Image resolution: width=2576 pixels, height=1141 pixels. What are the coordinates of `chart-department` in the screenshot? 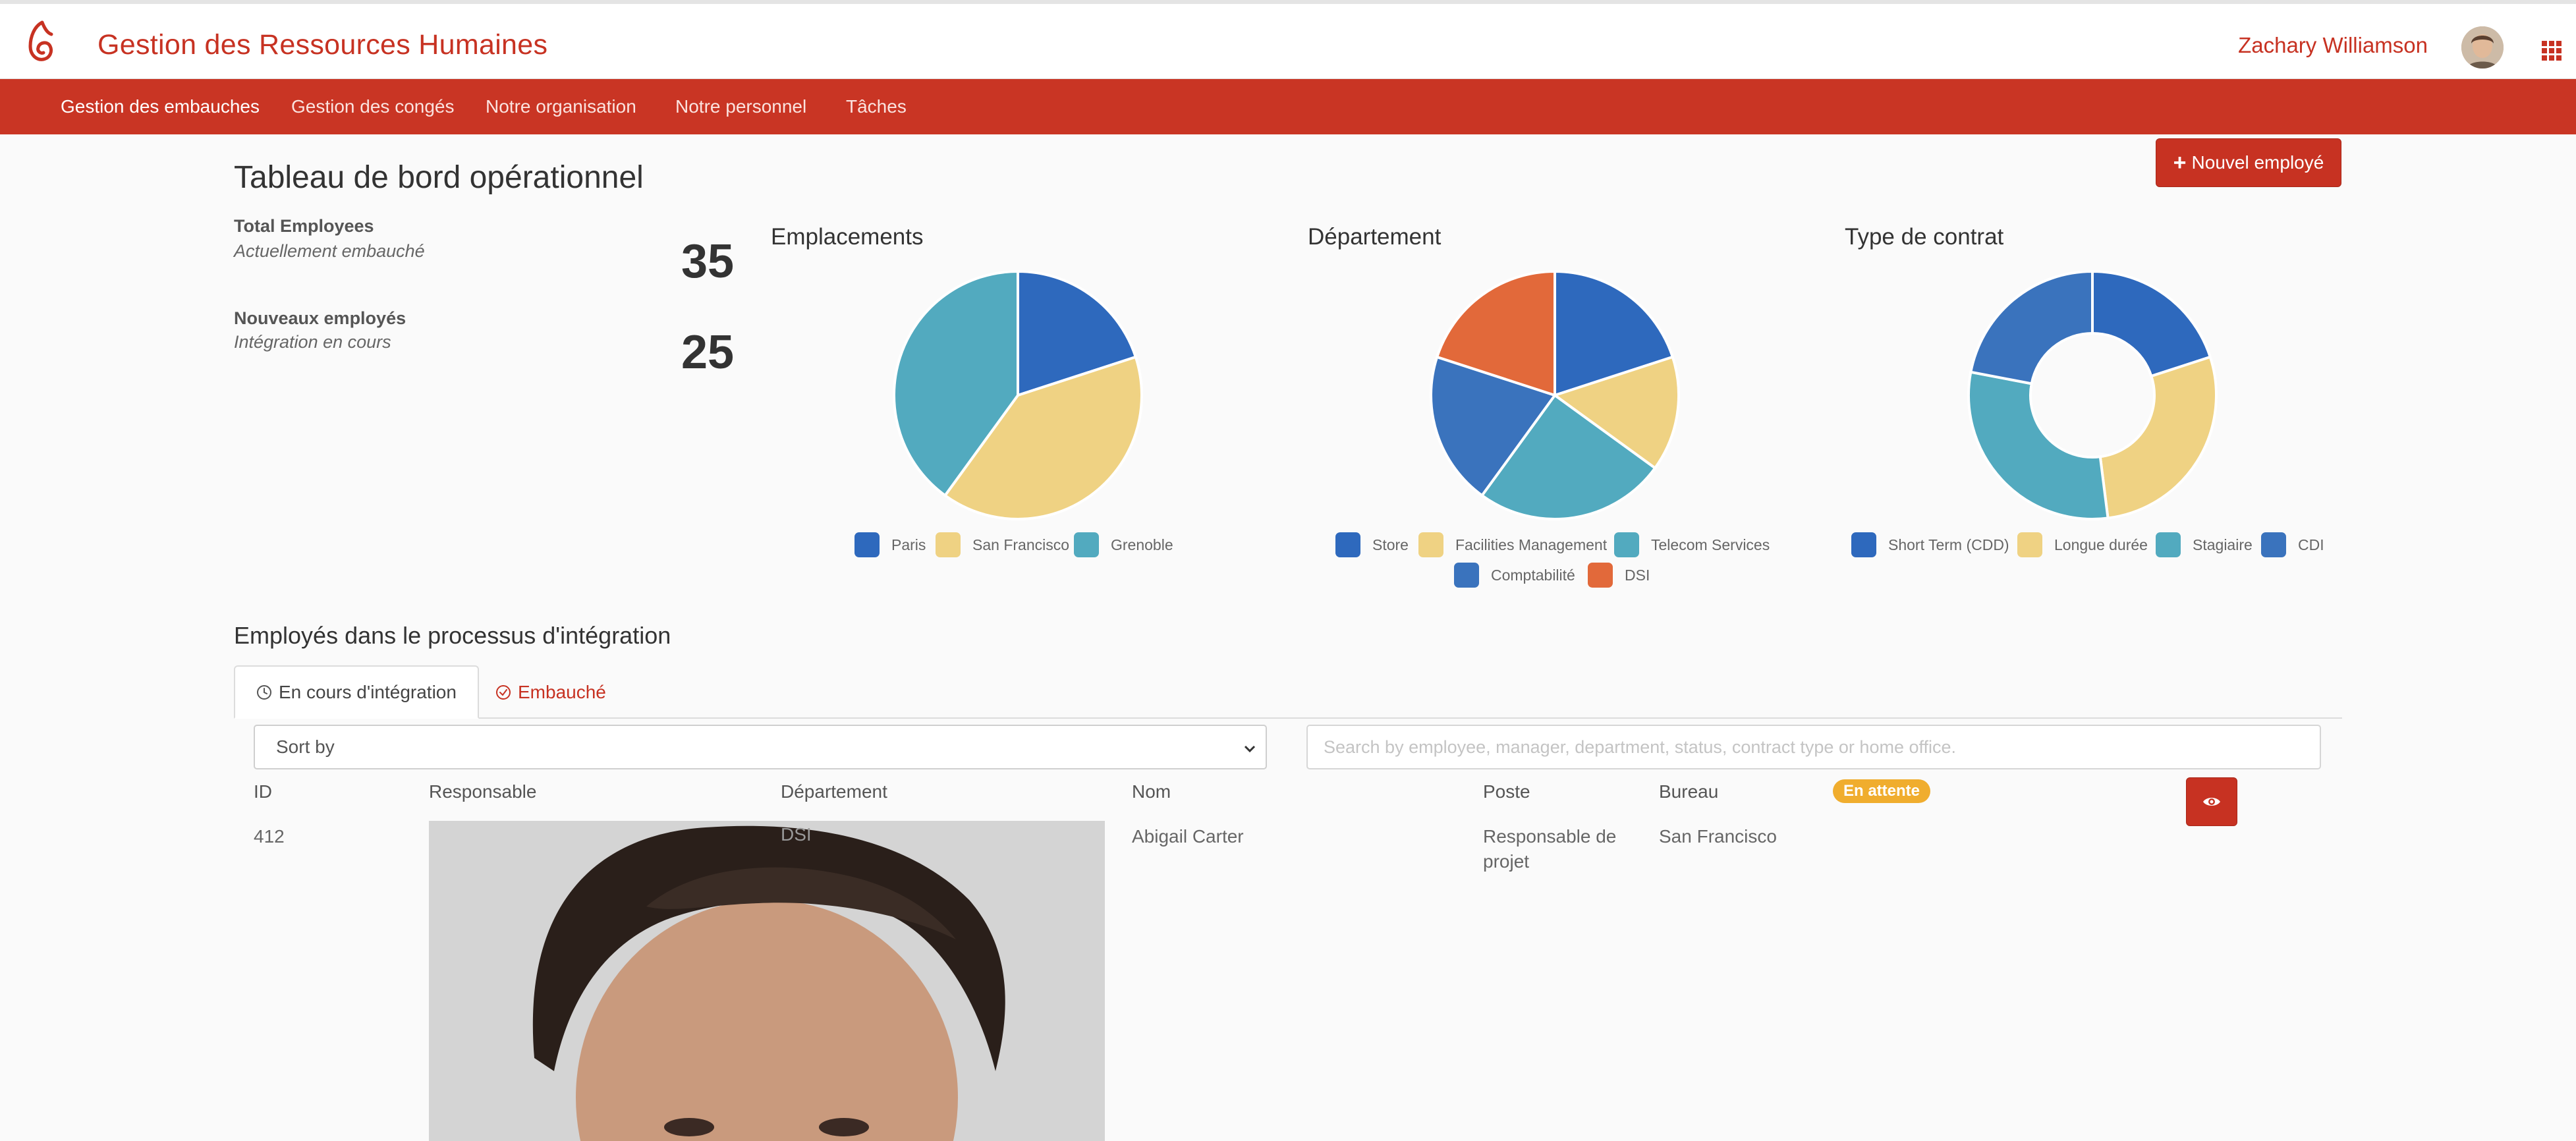 It's located at (1555, 395).